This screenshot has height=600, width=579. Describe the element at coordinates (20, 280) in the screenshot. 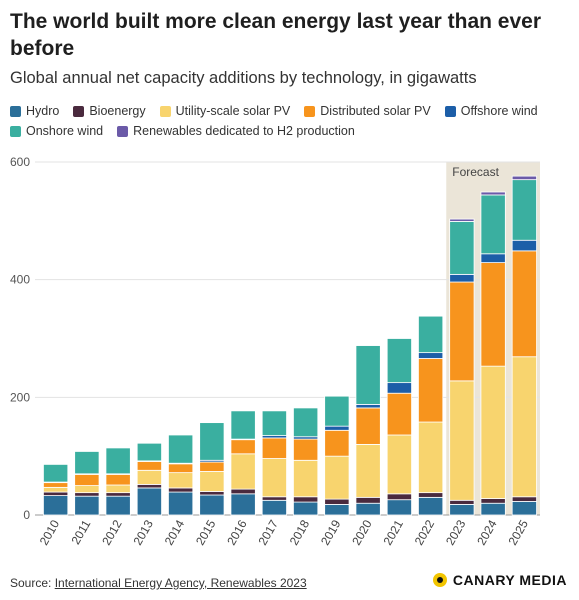

I see `y-tick-label: 400` at that location.